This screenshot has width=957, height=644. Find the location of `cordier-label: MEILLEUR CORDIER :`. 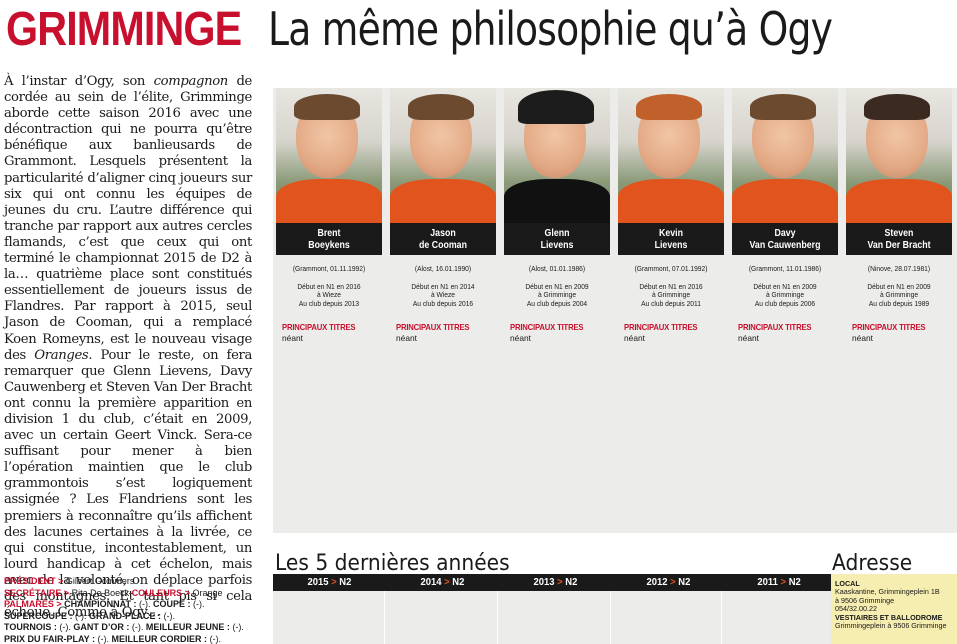

cordier-label: MEILLEUR CORDIER : is located at coordinates (159, 638).